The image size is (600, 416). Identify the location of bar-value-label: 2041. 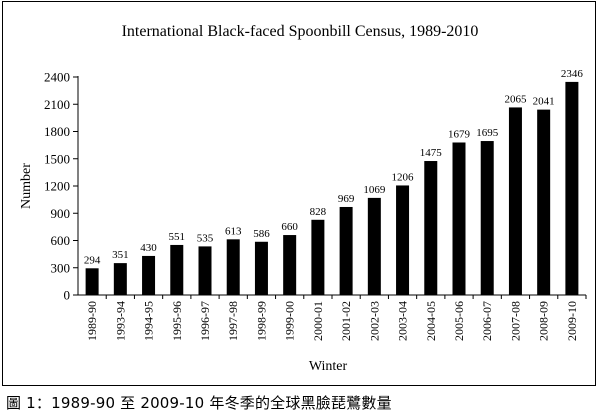
(544, 102).